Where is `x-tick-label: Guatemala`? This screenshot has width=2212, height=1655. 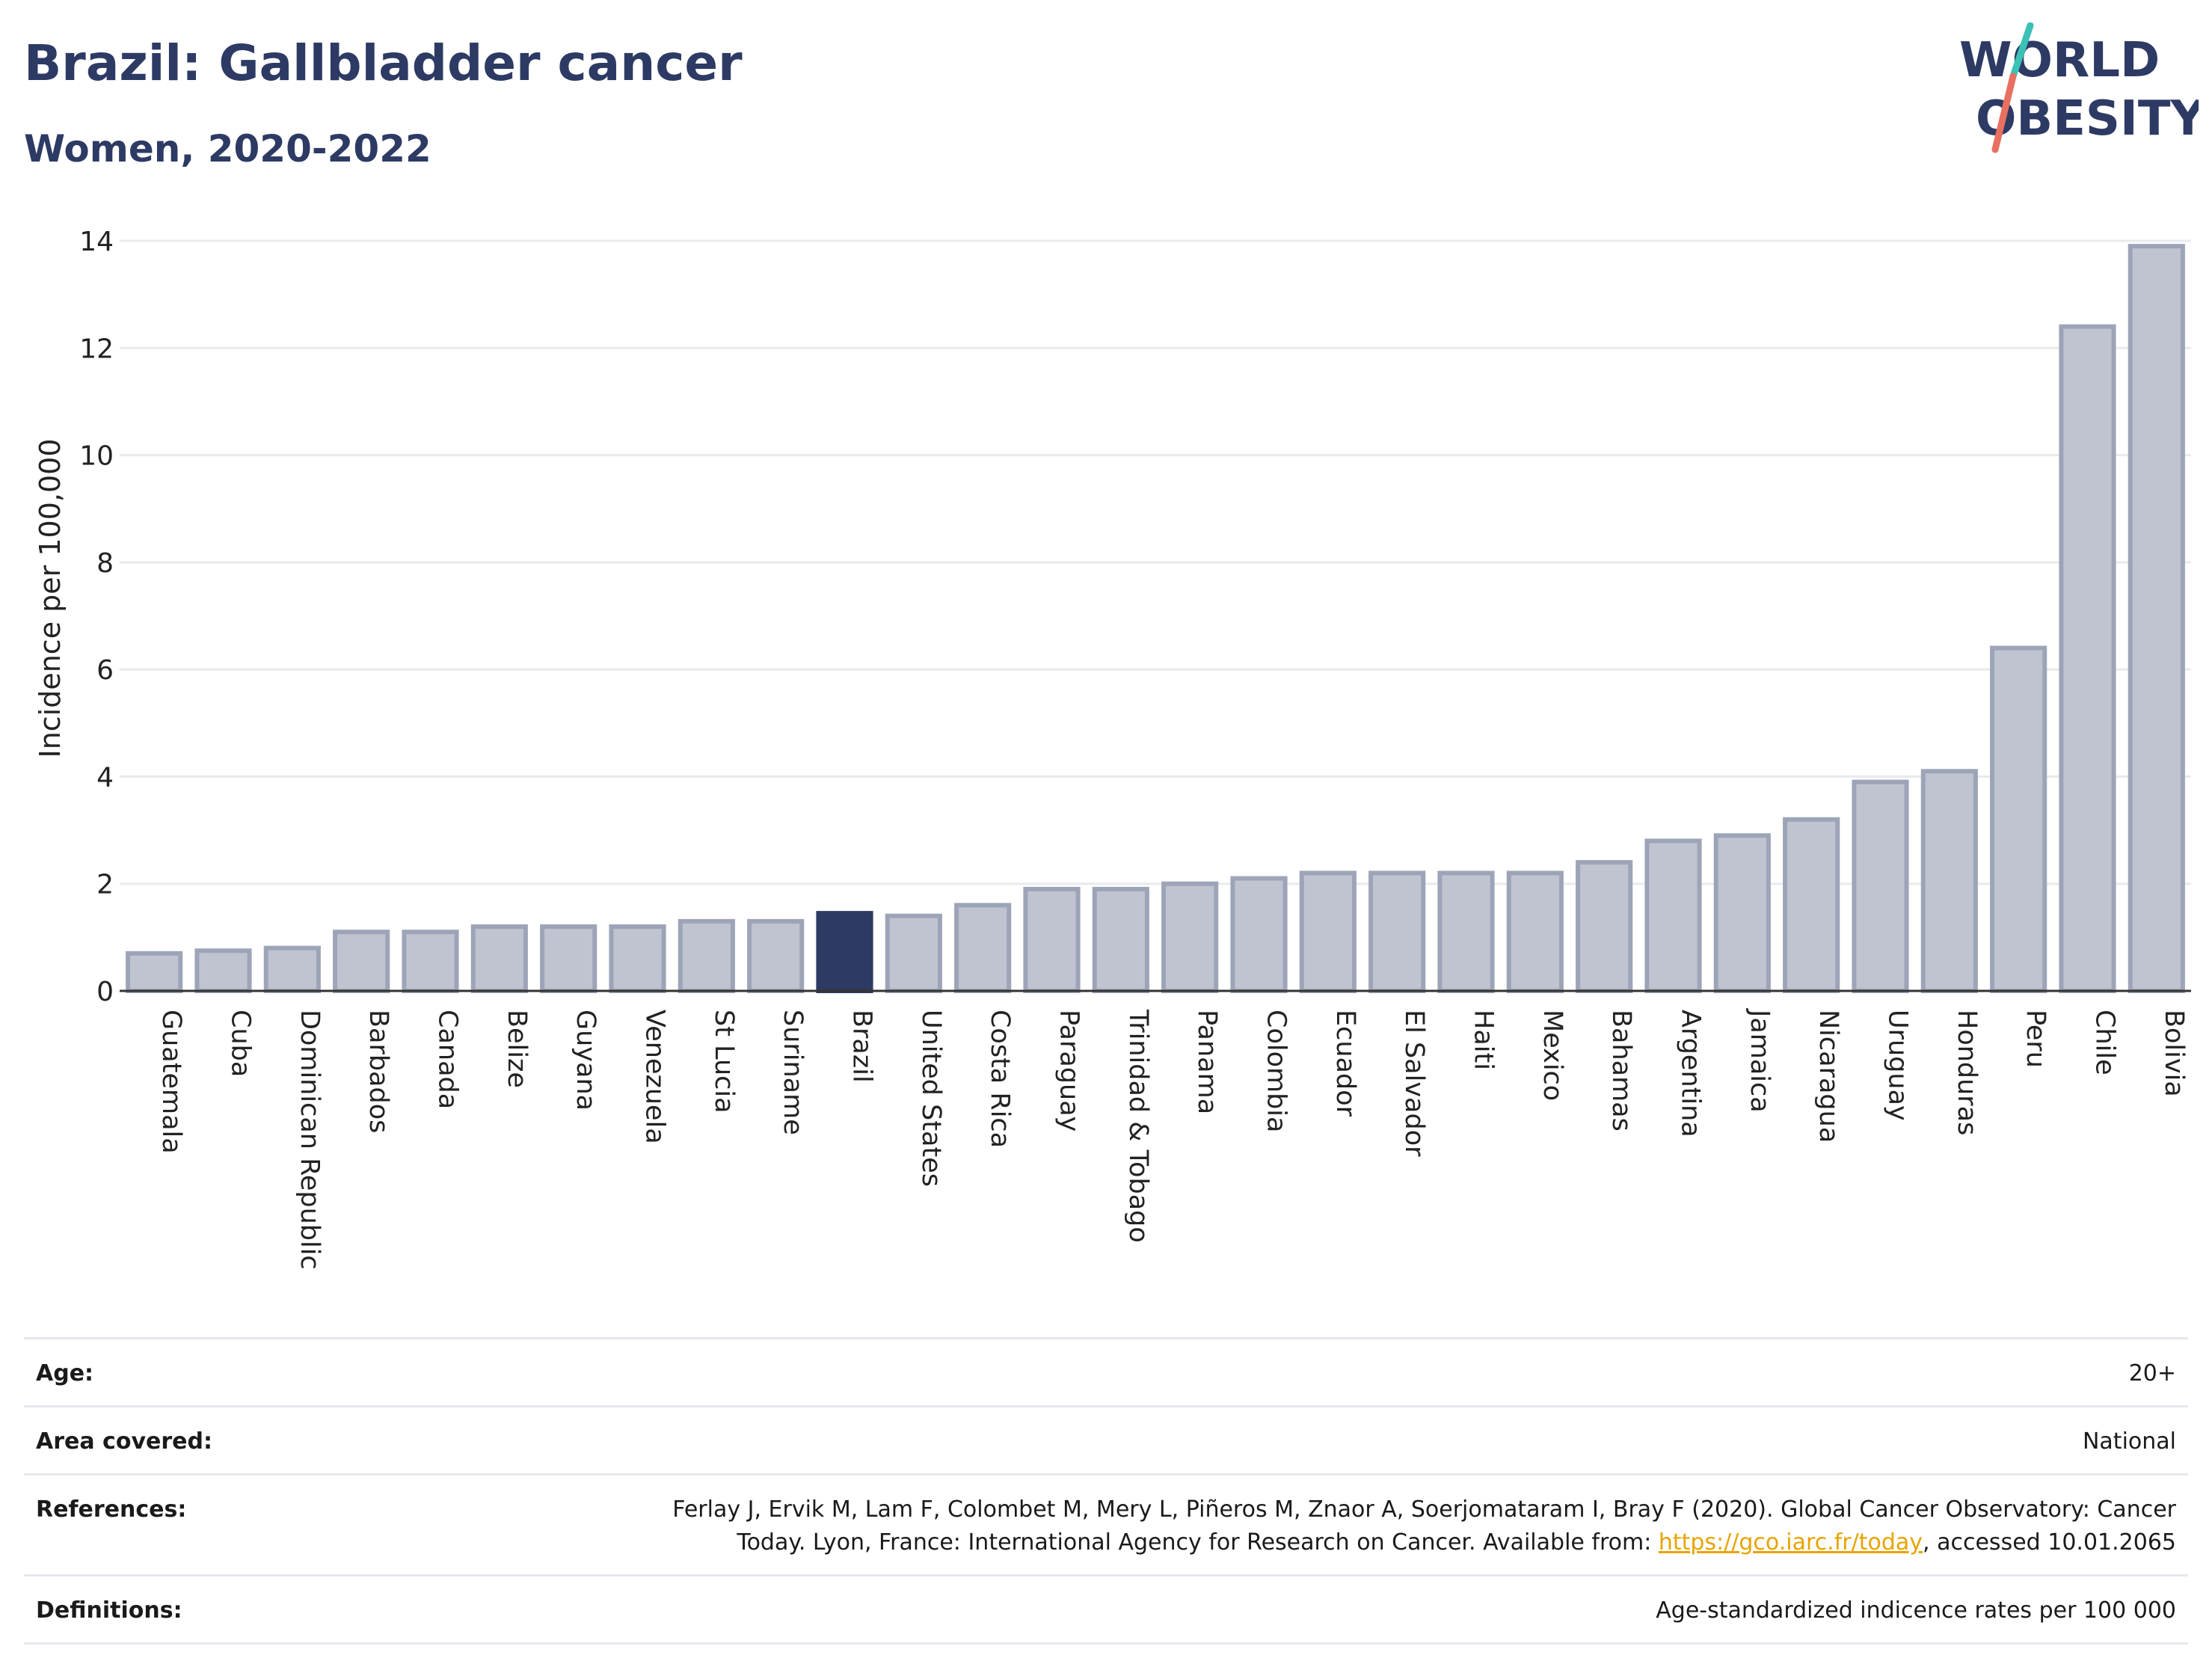 x-tick-label: Guatemala is located at coordinates (171, 1082).